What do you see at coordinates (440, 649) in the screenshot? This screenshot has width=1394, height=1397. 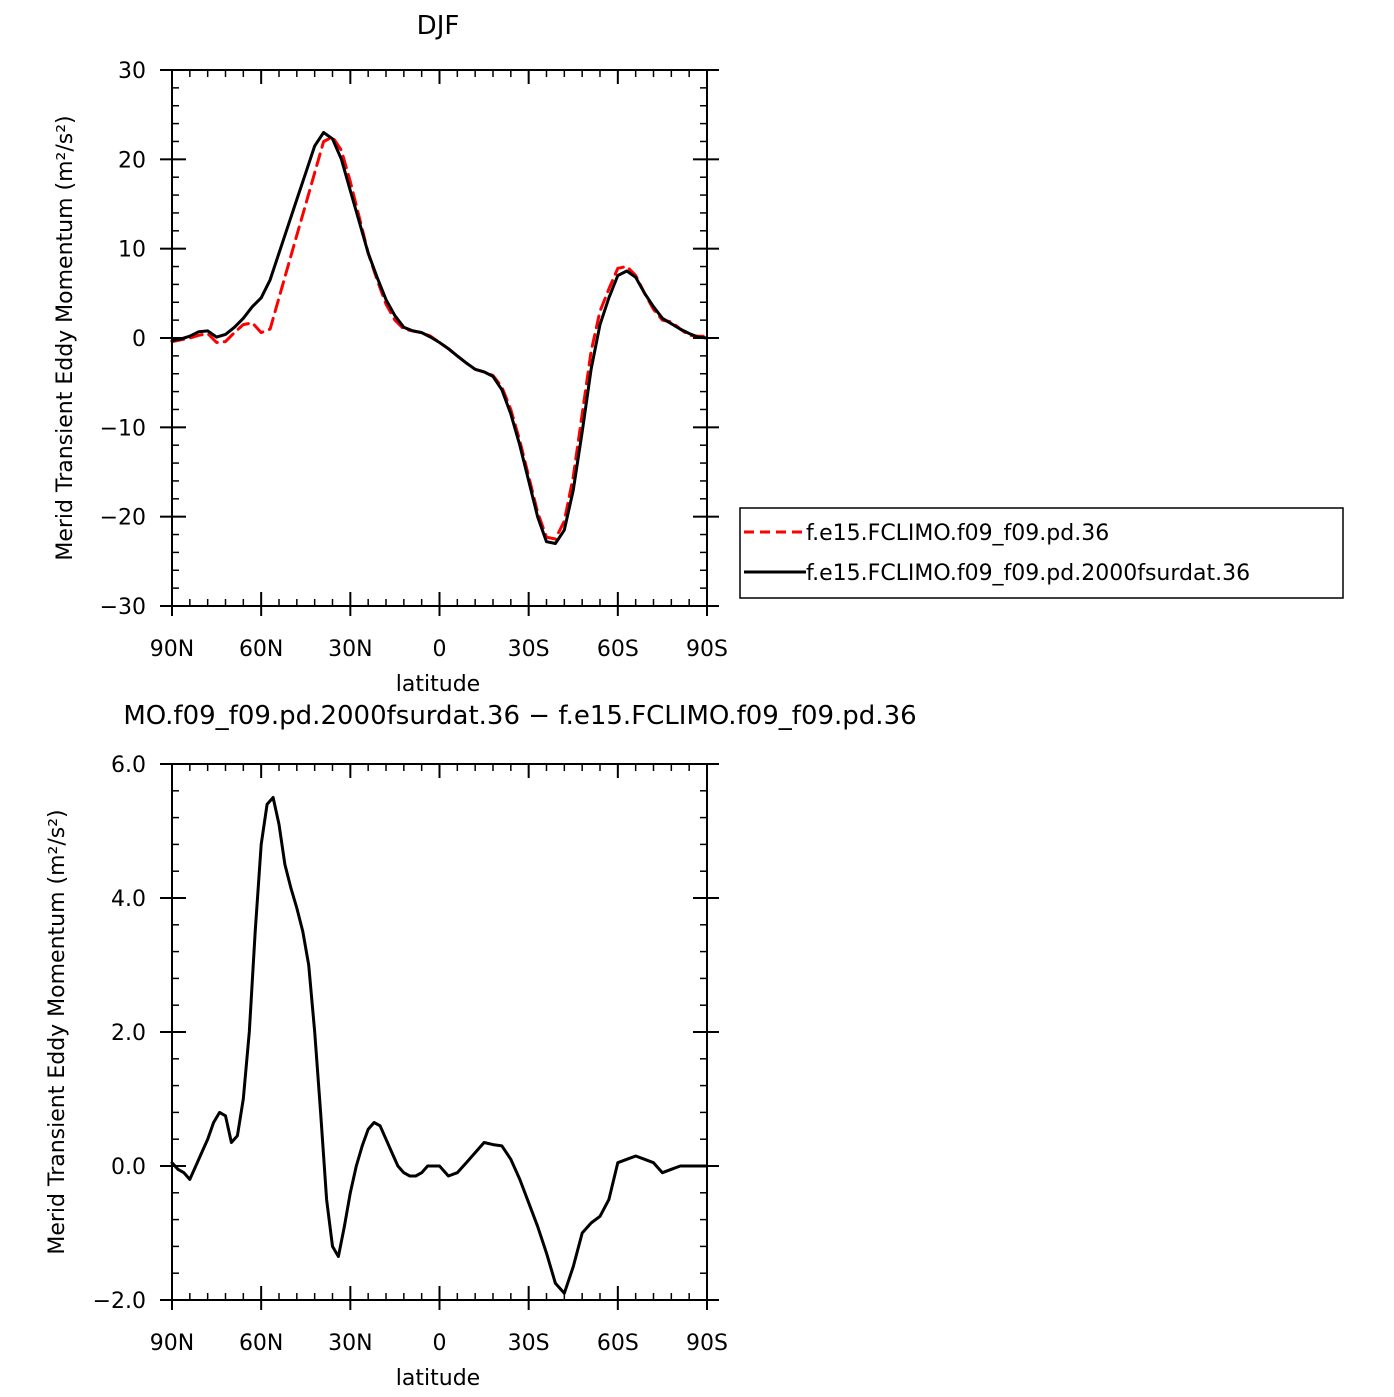 I see `top-chart-x-tick-label: 0` at bounding box center [440, 649].